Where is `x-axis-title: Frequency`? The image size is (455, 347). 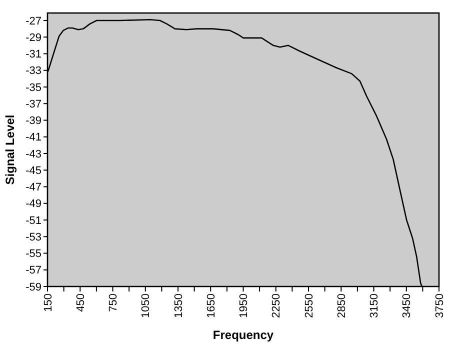 x-axis-title: Frequency is located at coordinates (243, 335).